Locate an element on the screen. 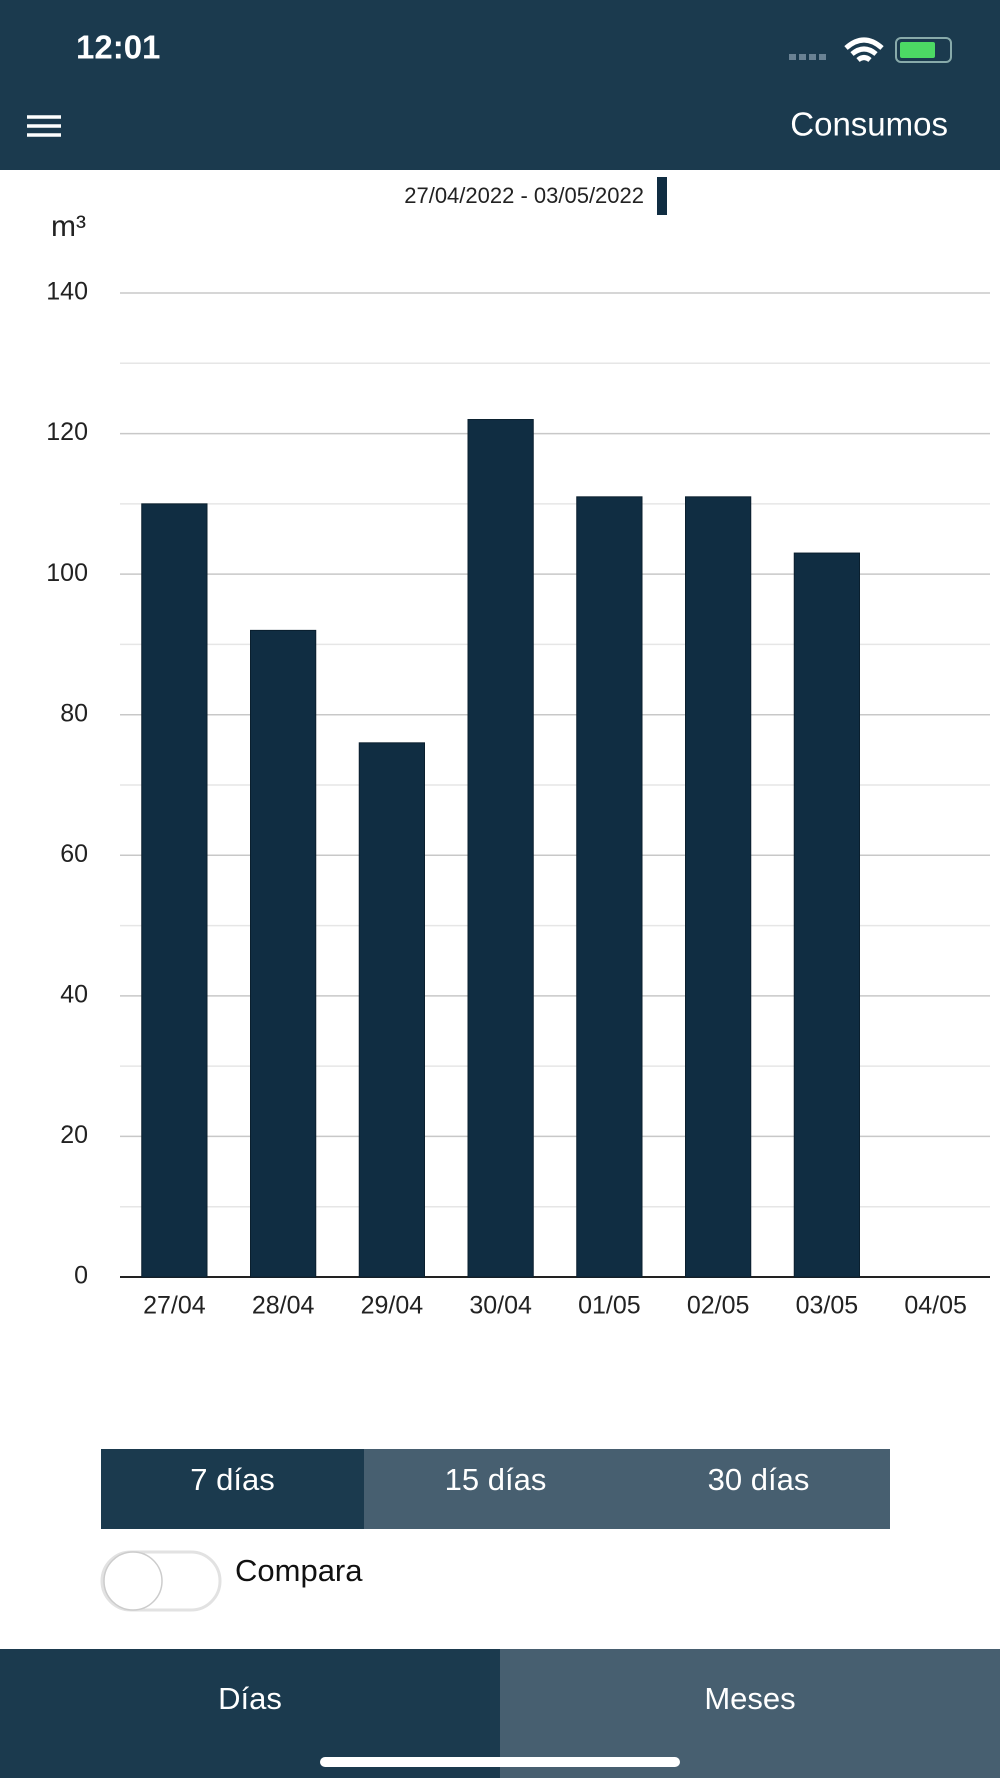  legend-label: 27/04/2022 - 03/05/2022 is located at coordinates (524, 195).